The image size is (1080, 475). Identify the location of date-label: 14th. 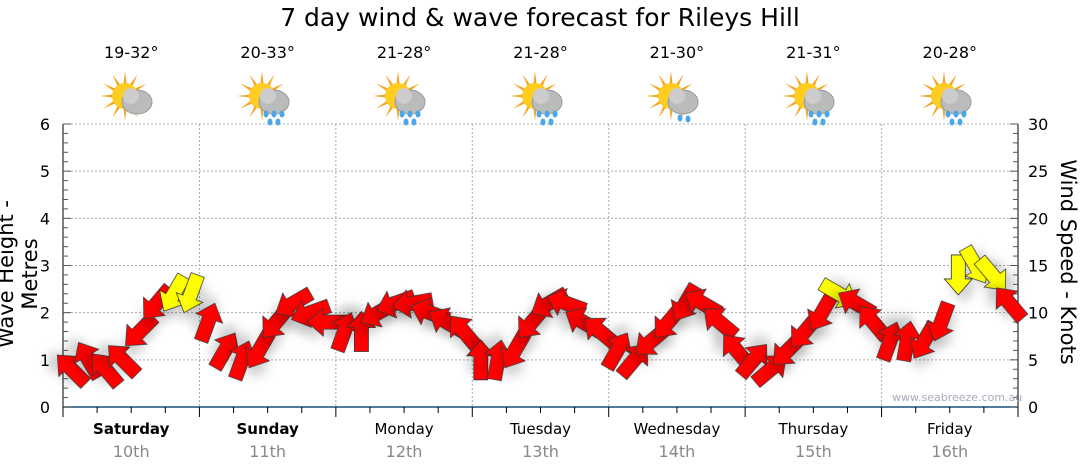
(677, 451).